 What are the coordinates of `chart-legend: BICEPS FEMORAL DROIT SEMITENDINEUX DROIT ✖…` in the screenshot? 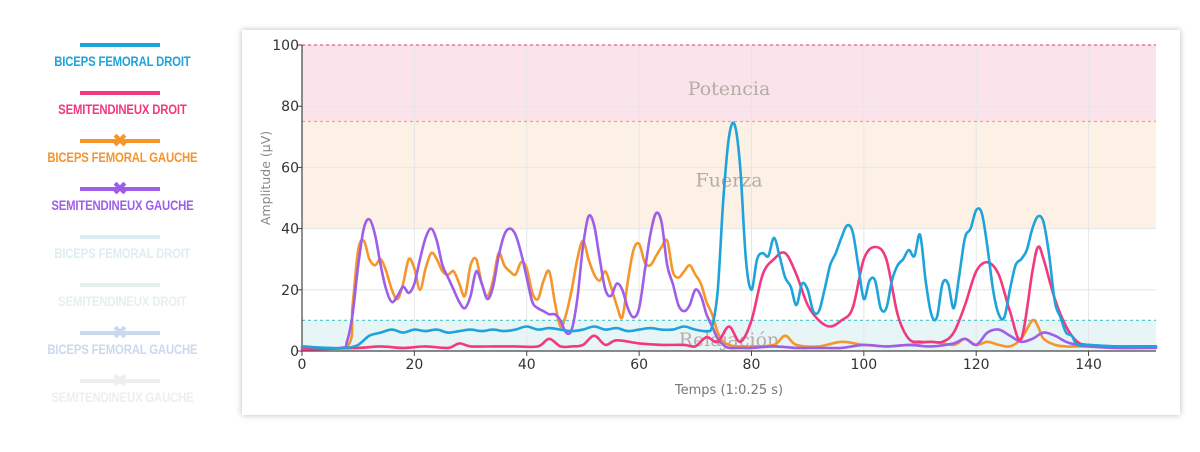 It's located at (122, 230).